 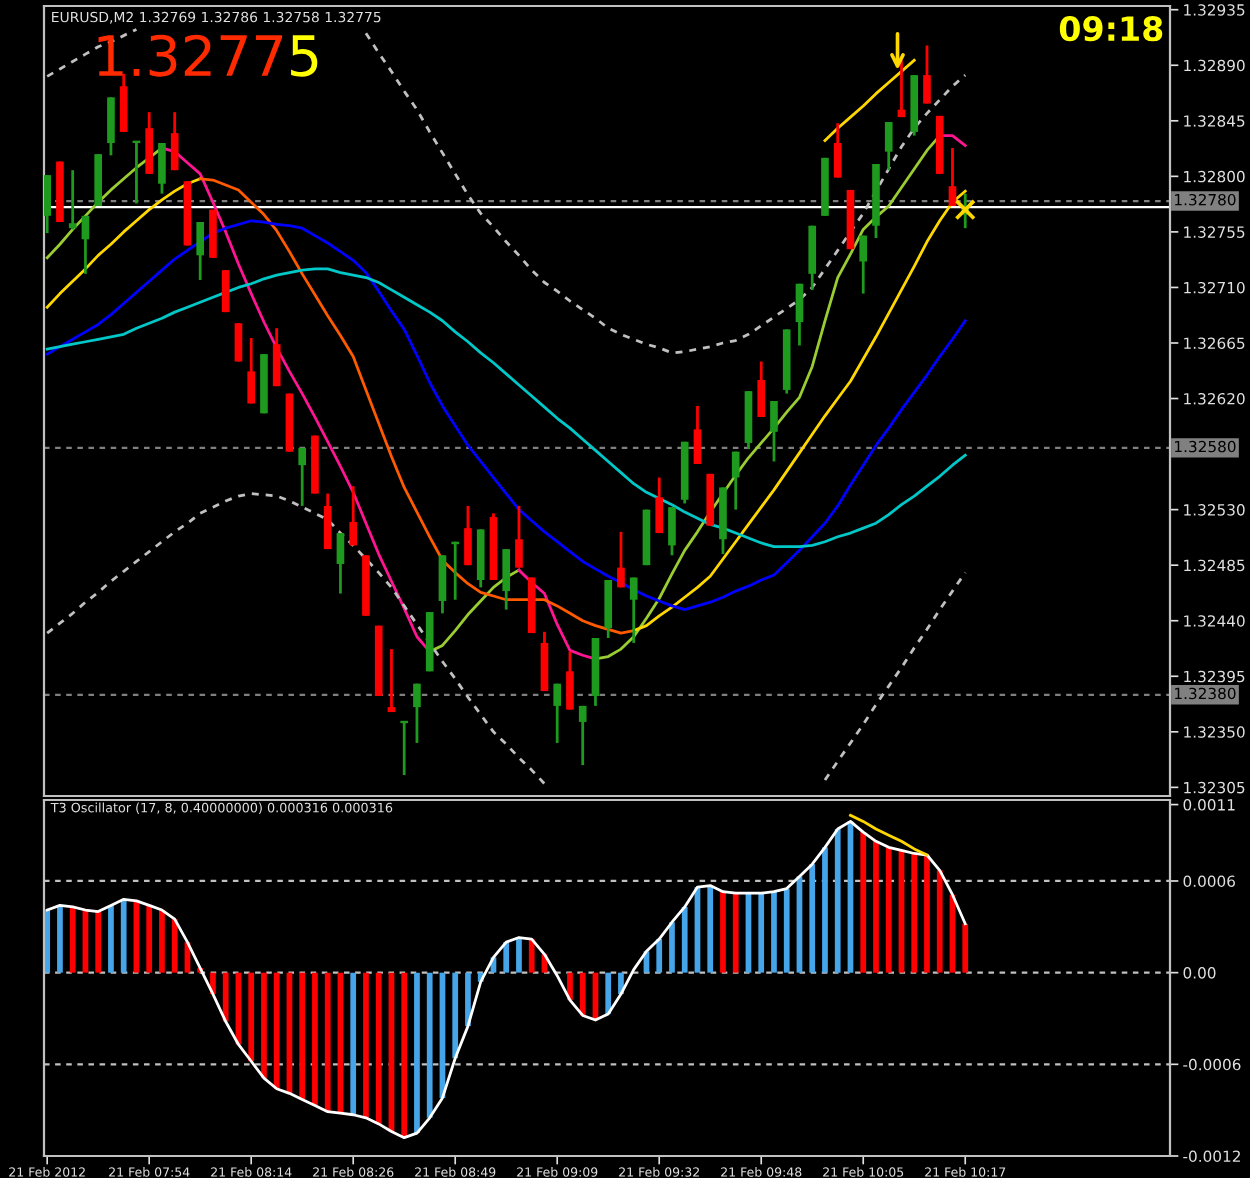 What do you see at coordinates (208, 55) in the screenshot?
I see `chart-subtitle: 1.32775` at bounding box center [208, 55].